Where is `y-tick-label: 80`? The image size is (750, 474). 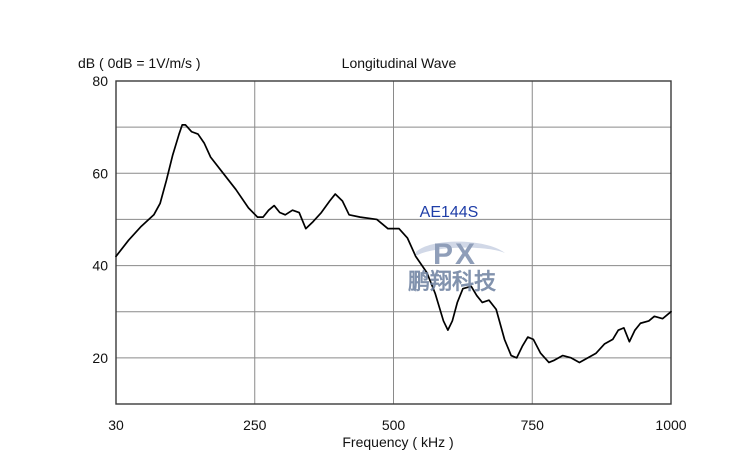
y-tick-label: 80 is located at coordinates (100, 81).